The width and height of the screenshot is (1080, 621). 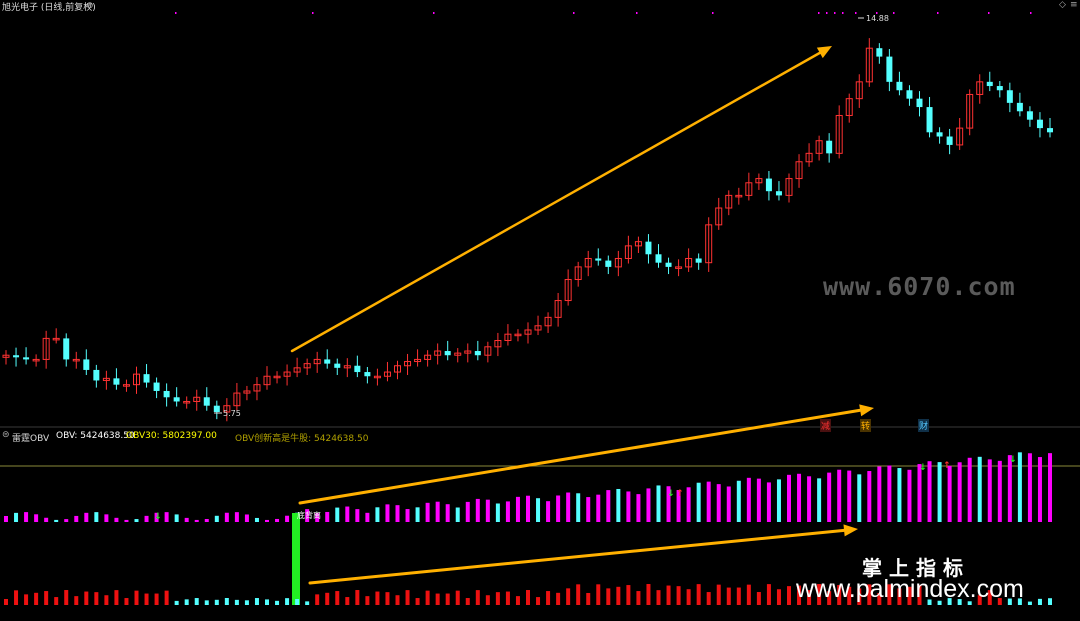 I want to click on settings-dropdown-icon: ⊜, so click(x=90, y=6).